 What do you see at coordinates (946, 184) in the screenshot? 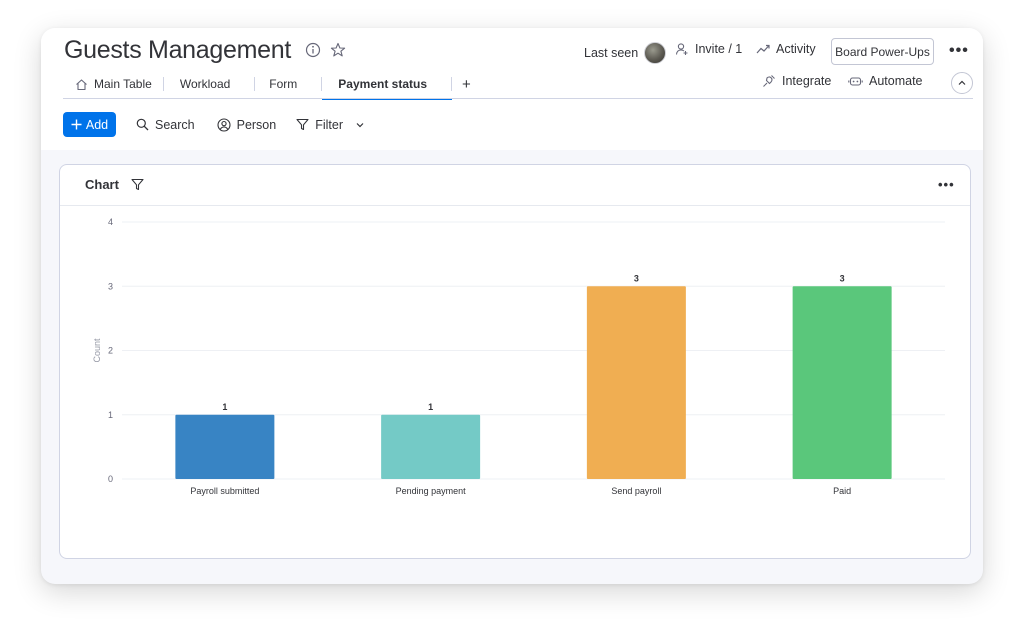
I see `chart-widget-menu: •••` at bounding box center [946, 184].